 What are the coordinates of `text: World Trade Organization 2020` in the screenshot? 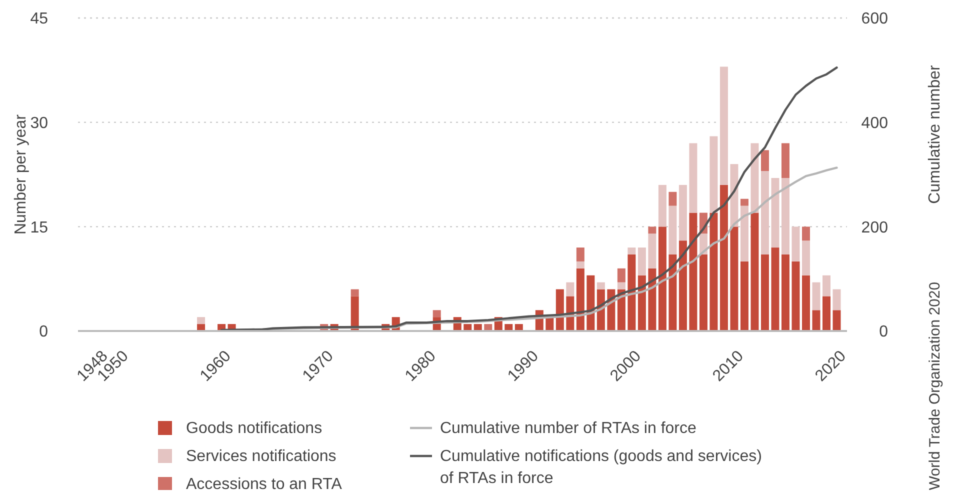 It's located at (935, 386).